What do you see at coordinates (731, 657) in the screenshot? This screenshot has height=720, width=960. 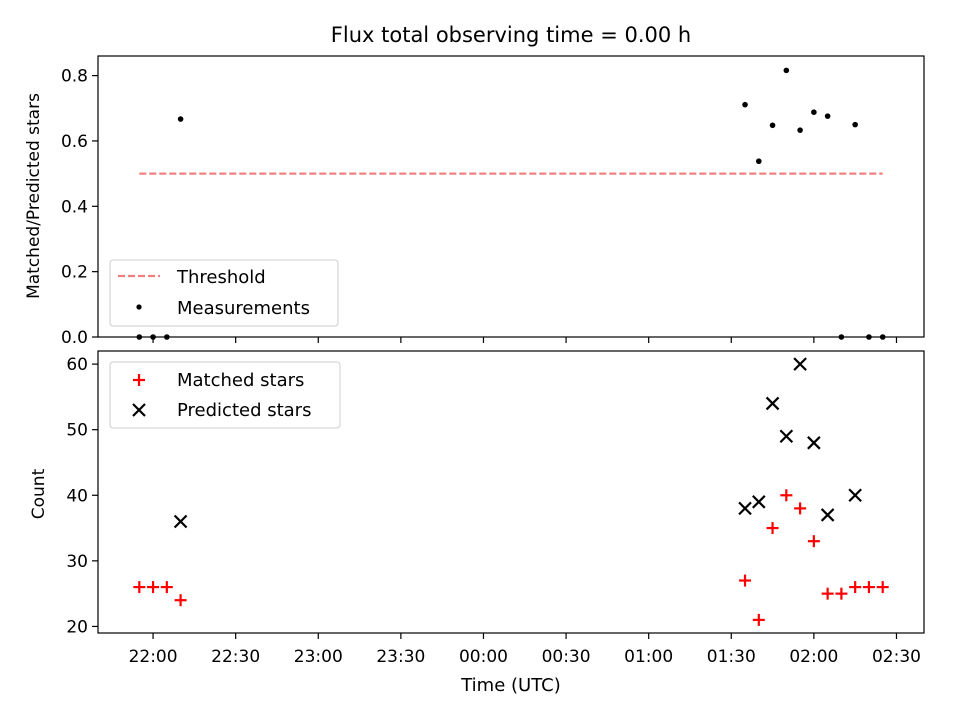 I see `x-tick-label: 01:30` at bounding box center [731, 657].